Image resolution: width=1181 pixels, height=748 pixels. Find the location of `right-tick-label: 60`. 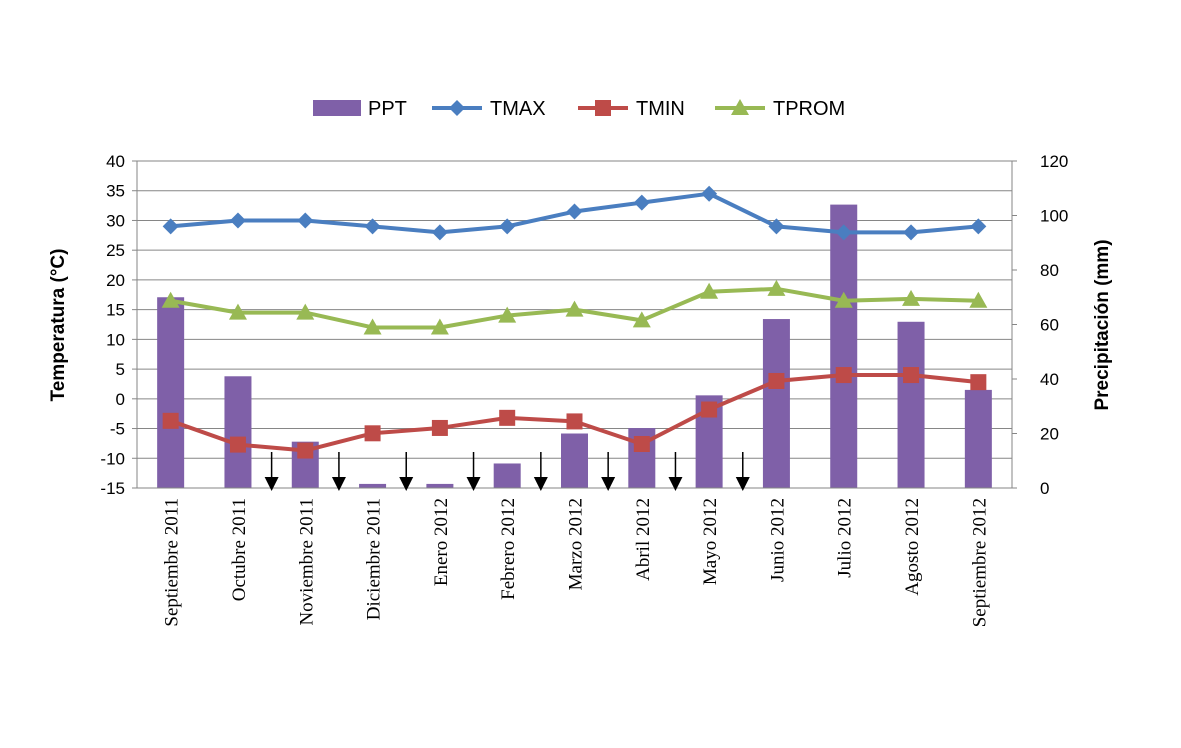

right-tick-label: 60 is located at coordinates (1049, 325).